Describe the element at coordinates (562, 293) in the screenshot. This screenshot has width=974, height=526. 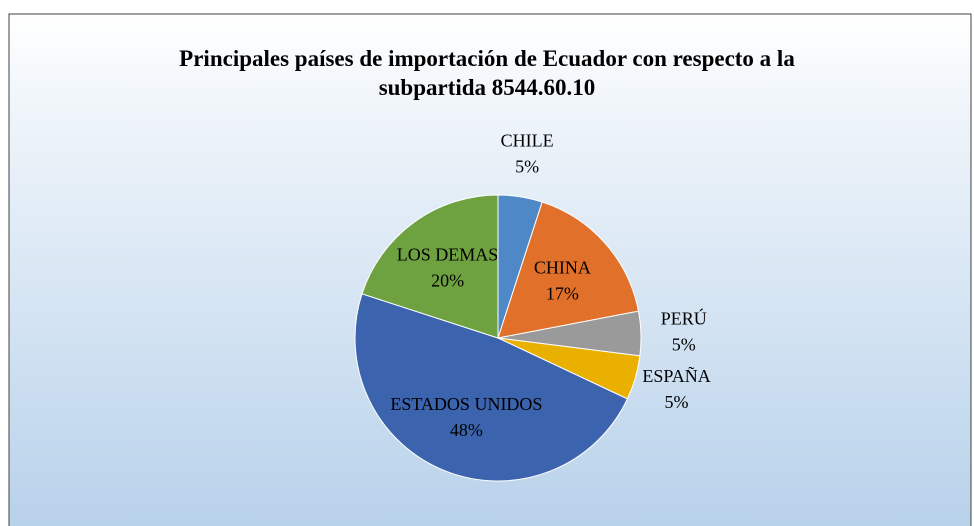
I see `slice-value-label: 17%` at that location.